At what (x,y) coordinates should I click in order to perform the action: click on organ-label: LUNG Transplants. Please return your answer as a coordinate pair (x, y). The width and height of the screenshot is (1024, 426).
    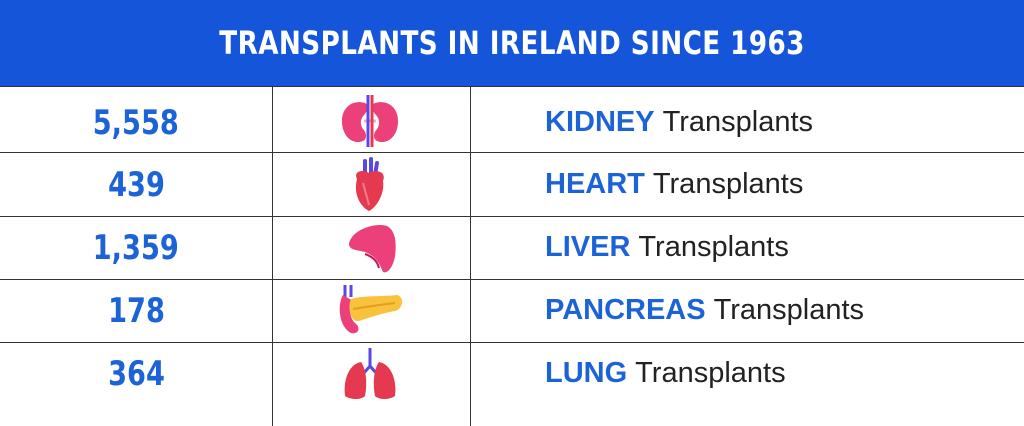
    Looking at the image, I should click on (665, 373).